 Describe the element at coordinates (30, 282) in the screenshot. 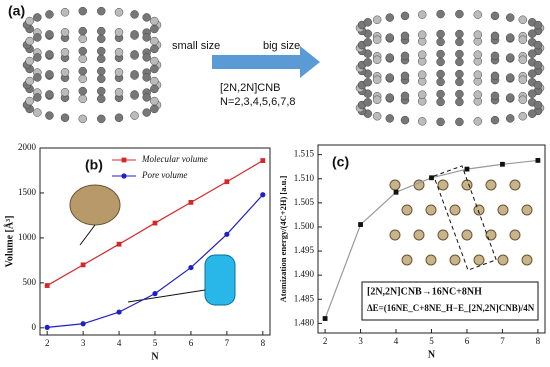

I see `y-tick-label: 500` at that location.